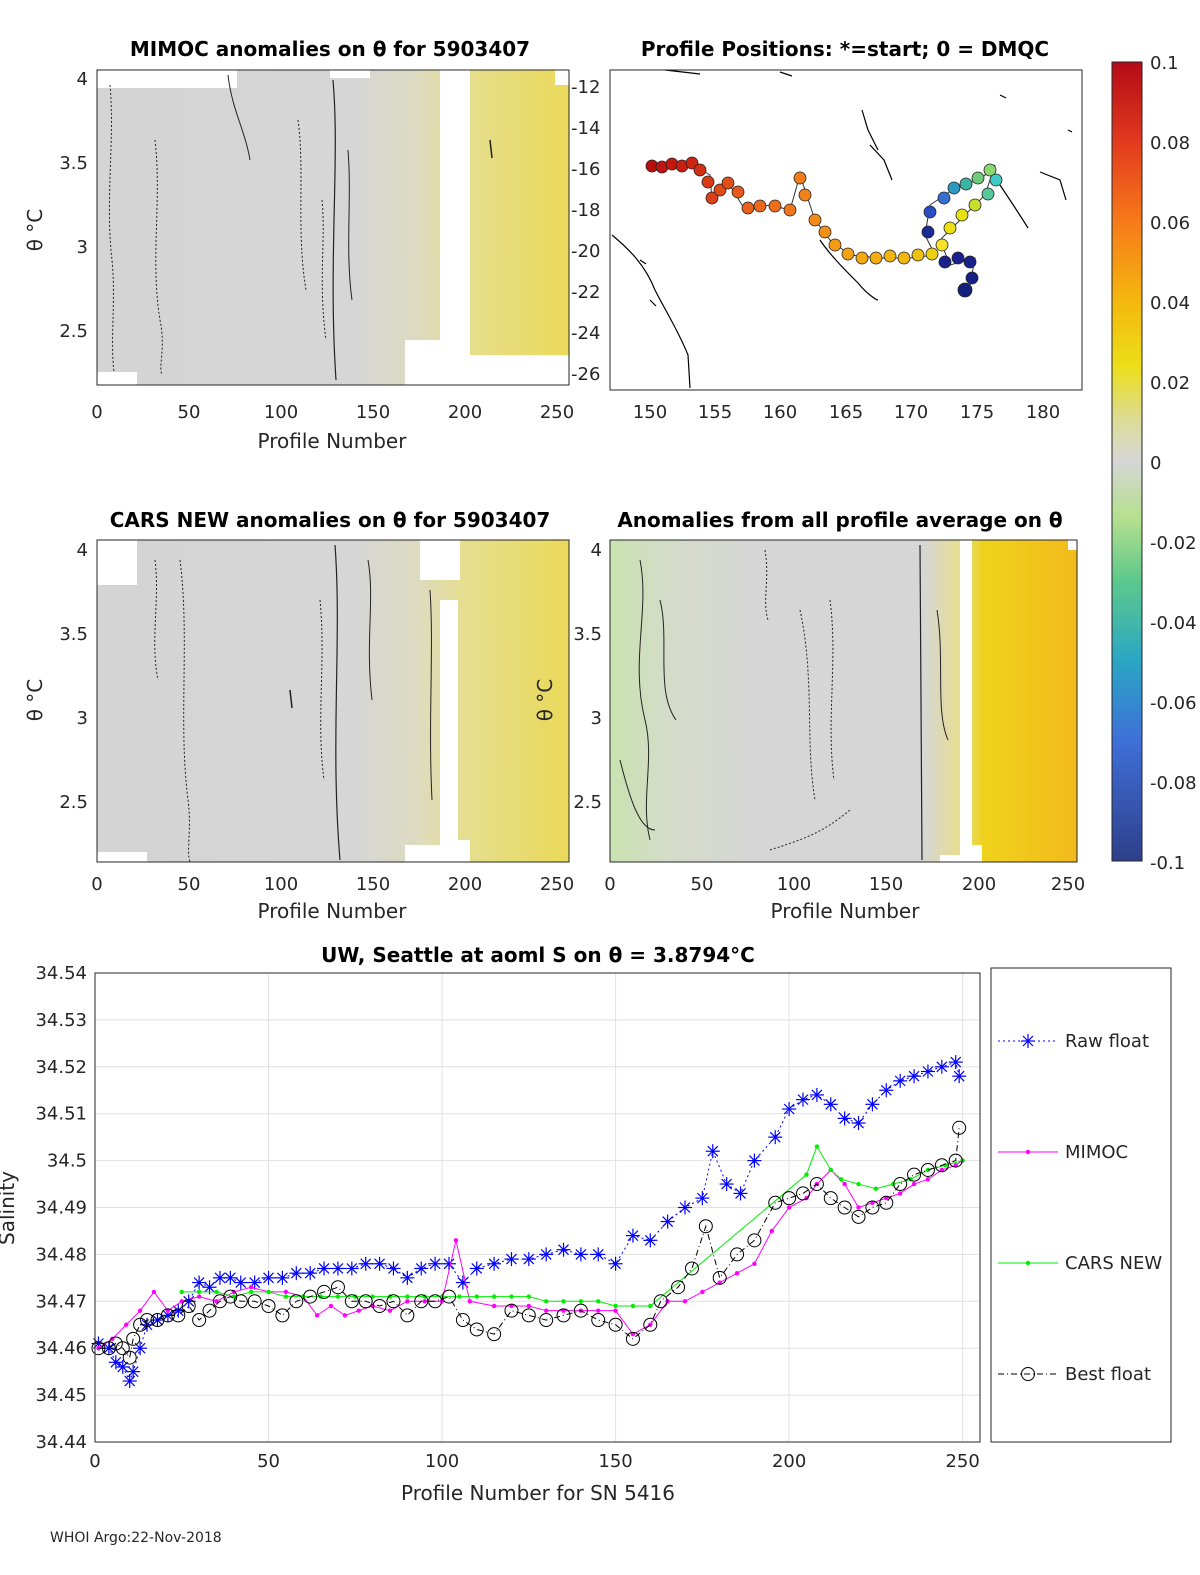 The width and height of the screenshot is (1200, 1575). Describe the element at coordinates (1068, 884) in the screenshot. I see `x-tick: 250` at that location.